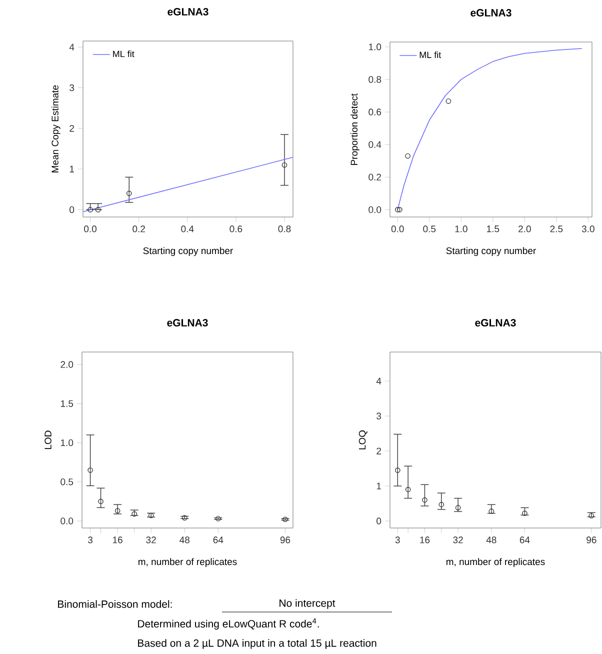 The image size is (602, 654). Describe the element at coordinates (55, 128) in the screenshot. I see `y-axis-title: Mean Copy Estimate` at that location.